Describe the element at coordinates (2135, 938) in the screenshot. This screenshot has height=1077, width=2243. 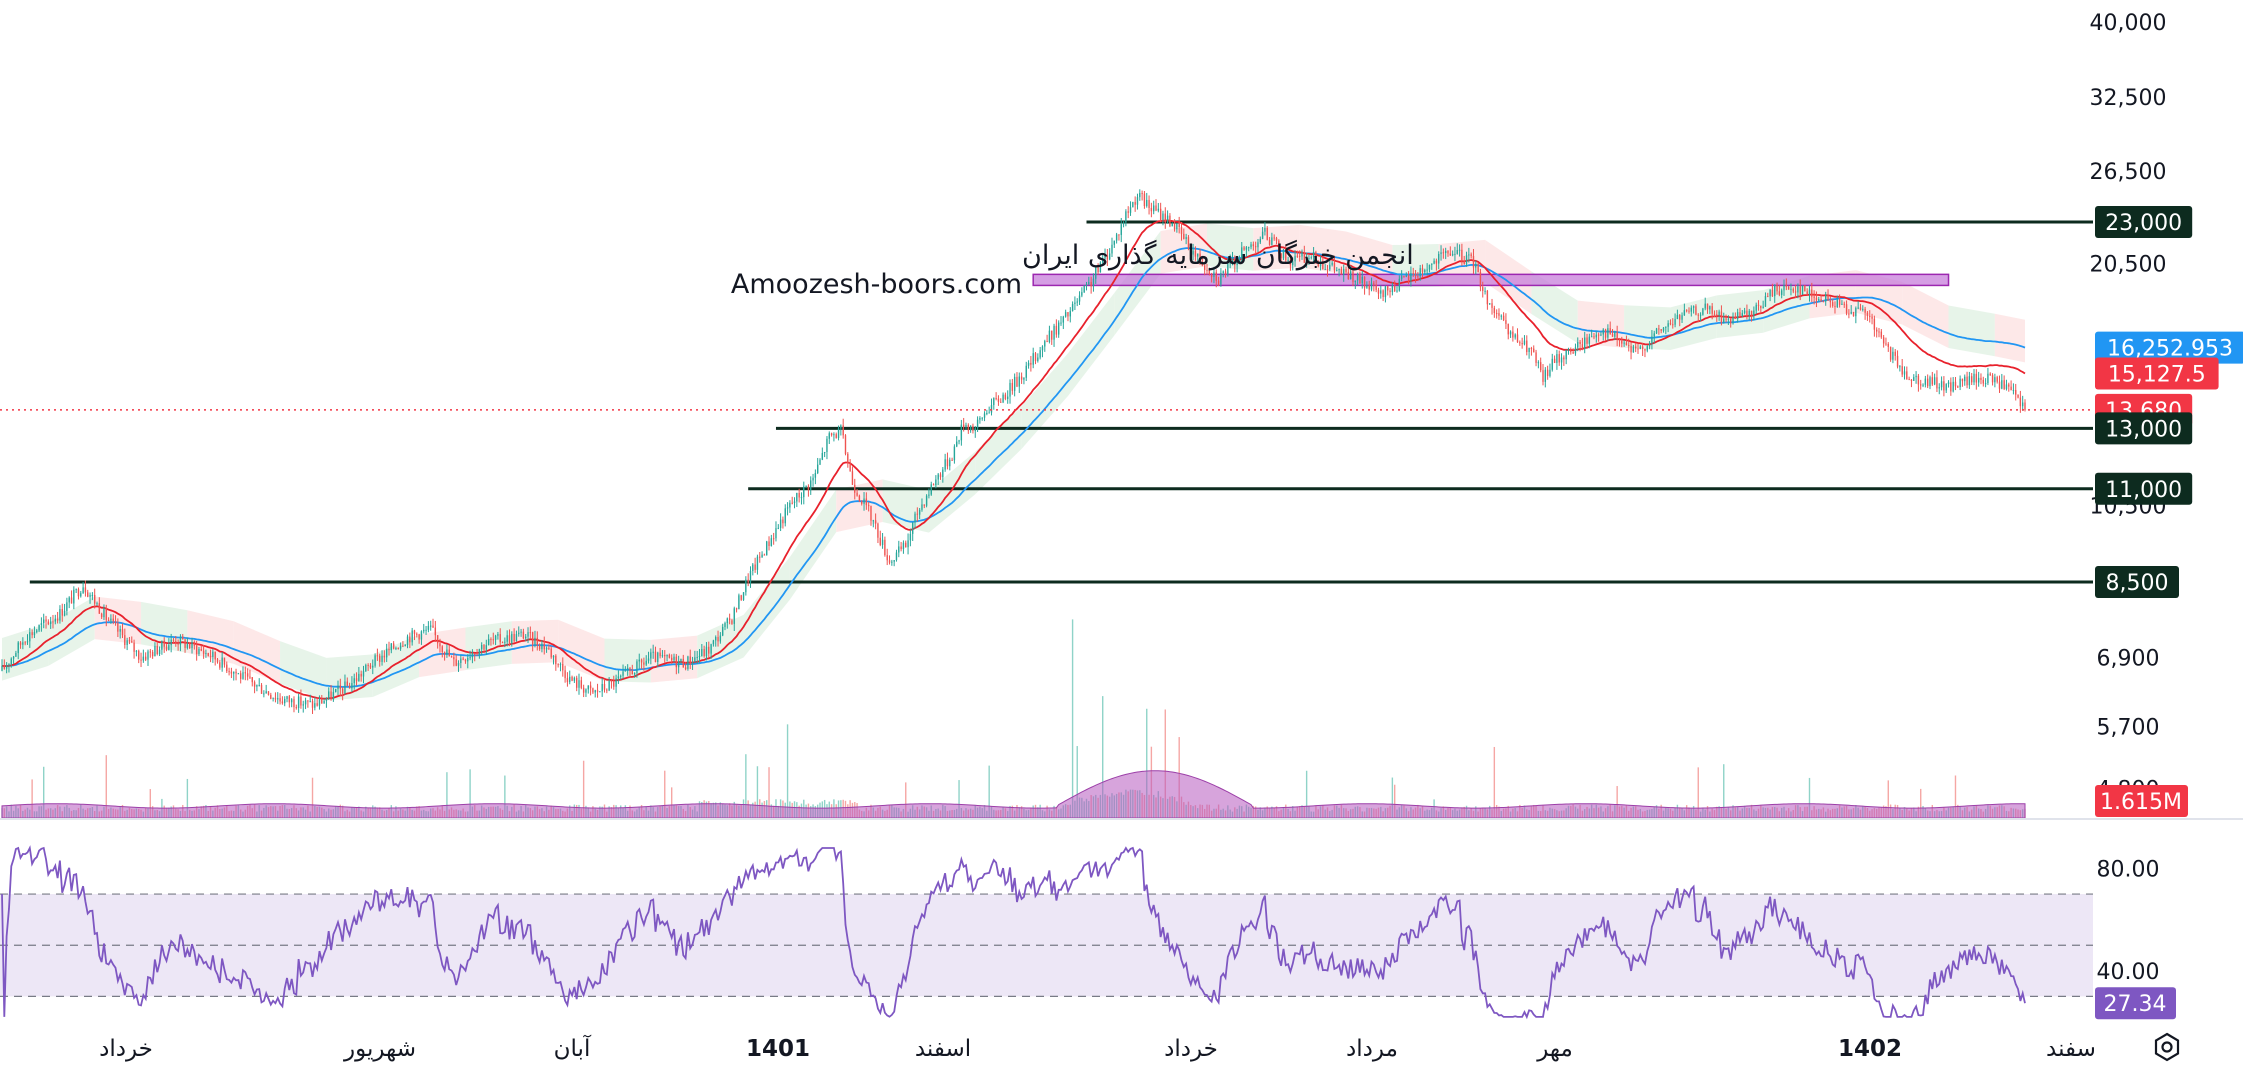
I see `rsi-axis: 80.00 40.00 27.34` at that location.